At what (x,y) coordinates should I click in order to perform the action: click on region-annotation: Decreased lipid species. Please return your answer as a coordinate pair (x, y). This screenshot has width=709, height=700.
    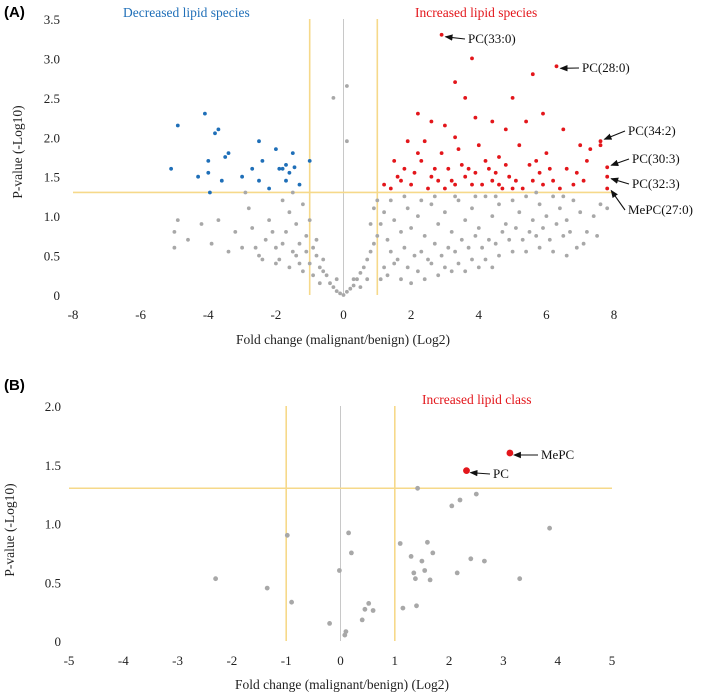
    Looking at the image, I should click on (186, 12).